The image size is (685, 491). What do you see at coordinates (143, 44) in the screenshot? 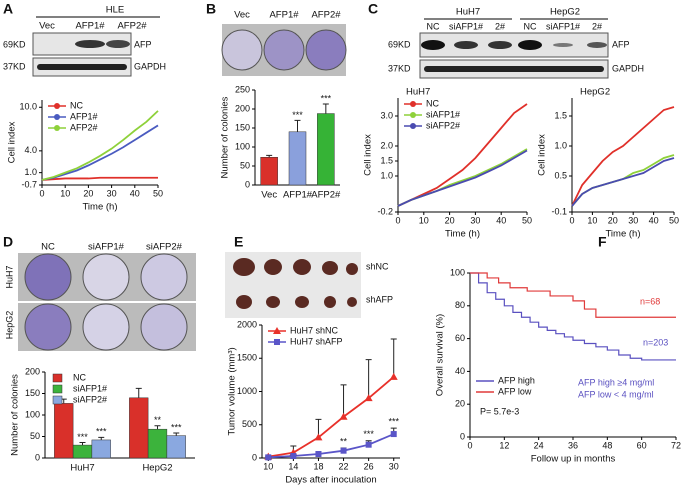
I see `protein-label: AFP` at bounding box center [143, 44].